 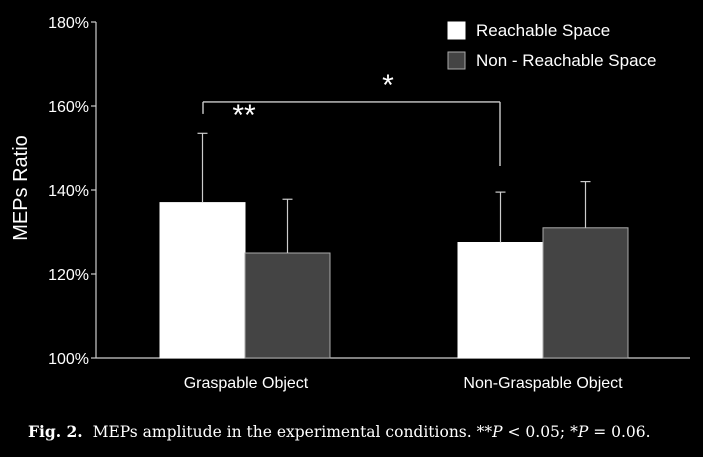 I want to click on legend-label: Non - Reachable Space, so click(x=566, y=60).